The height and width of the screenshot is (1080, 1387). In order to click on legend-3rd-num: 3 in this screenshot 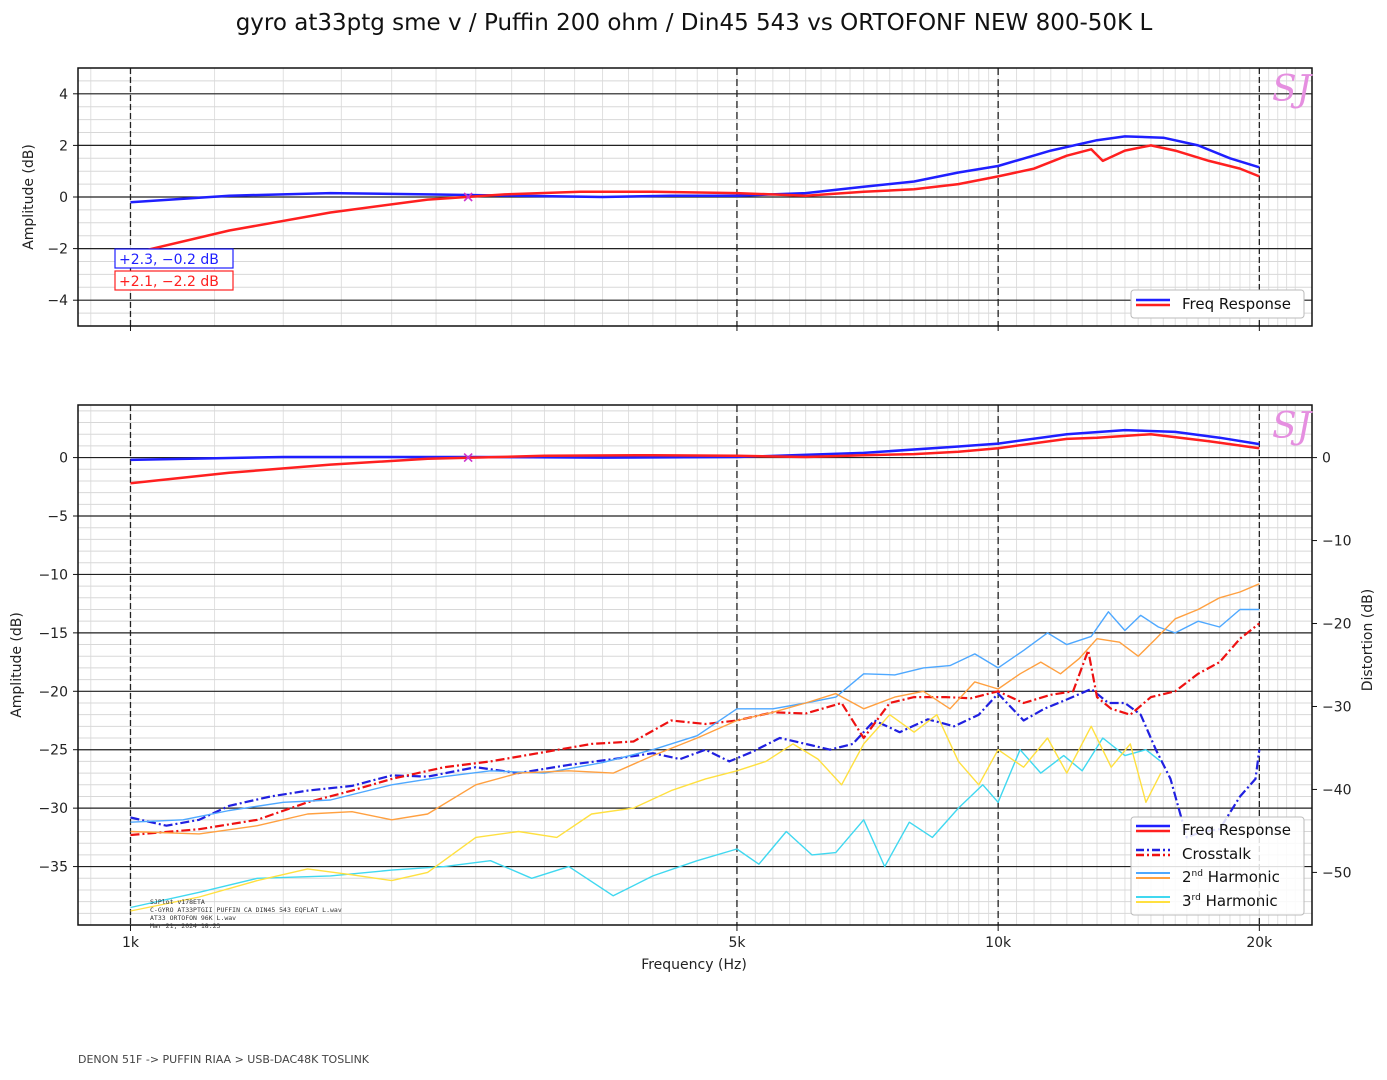, I will do `click(1187, 901)`.